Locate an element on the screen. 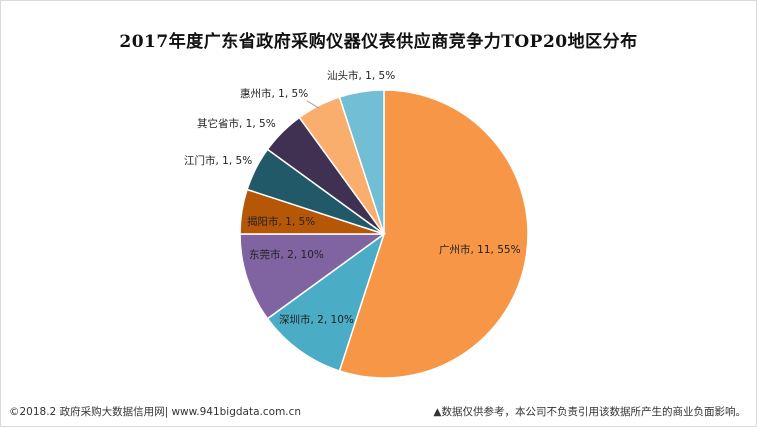  data-label-2: 东莞市, 2, 10% is located at coordinates (286, 254).